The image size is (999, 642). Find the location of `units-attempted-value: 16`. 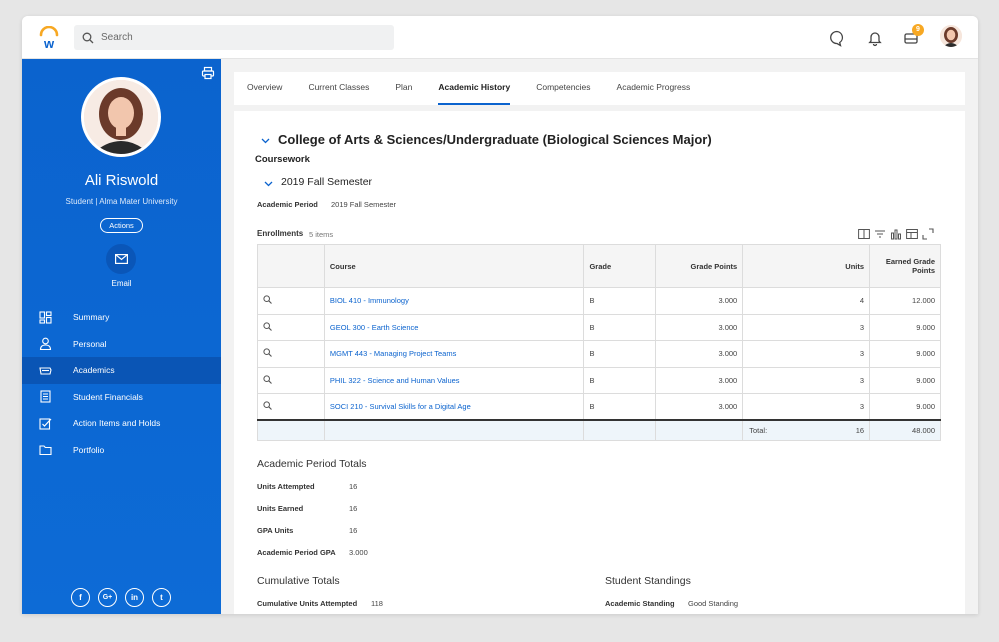

units-attempted-value: 16 is located at coordinates (353, 486).